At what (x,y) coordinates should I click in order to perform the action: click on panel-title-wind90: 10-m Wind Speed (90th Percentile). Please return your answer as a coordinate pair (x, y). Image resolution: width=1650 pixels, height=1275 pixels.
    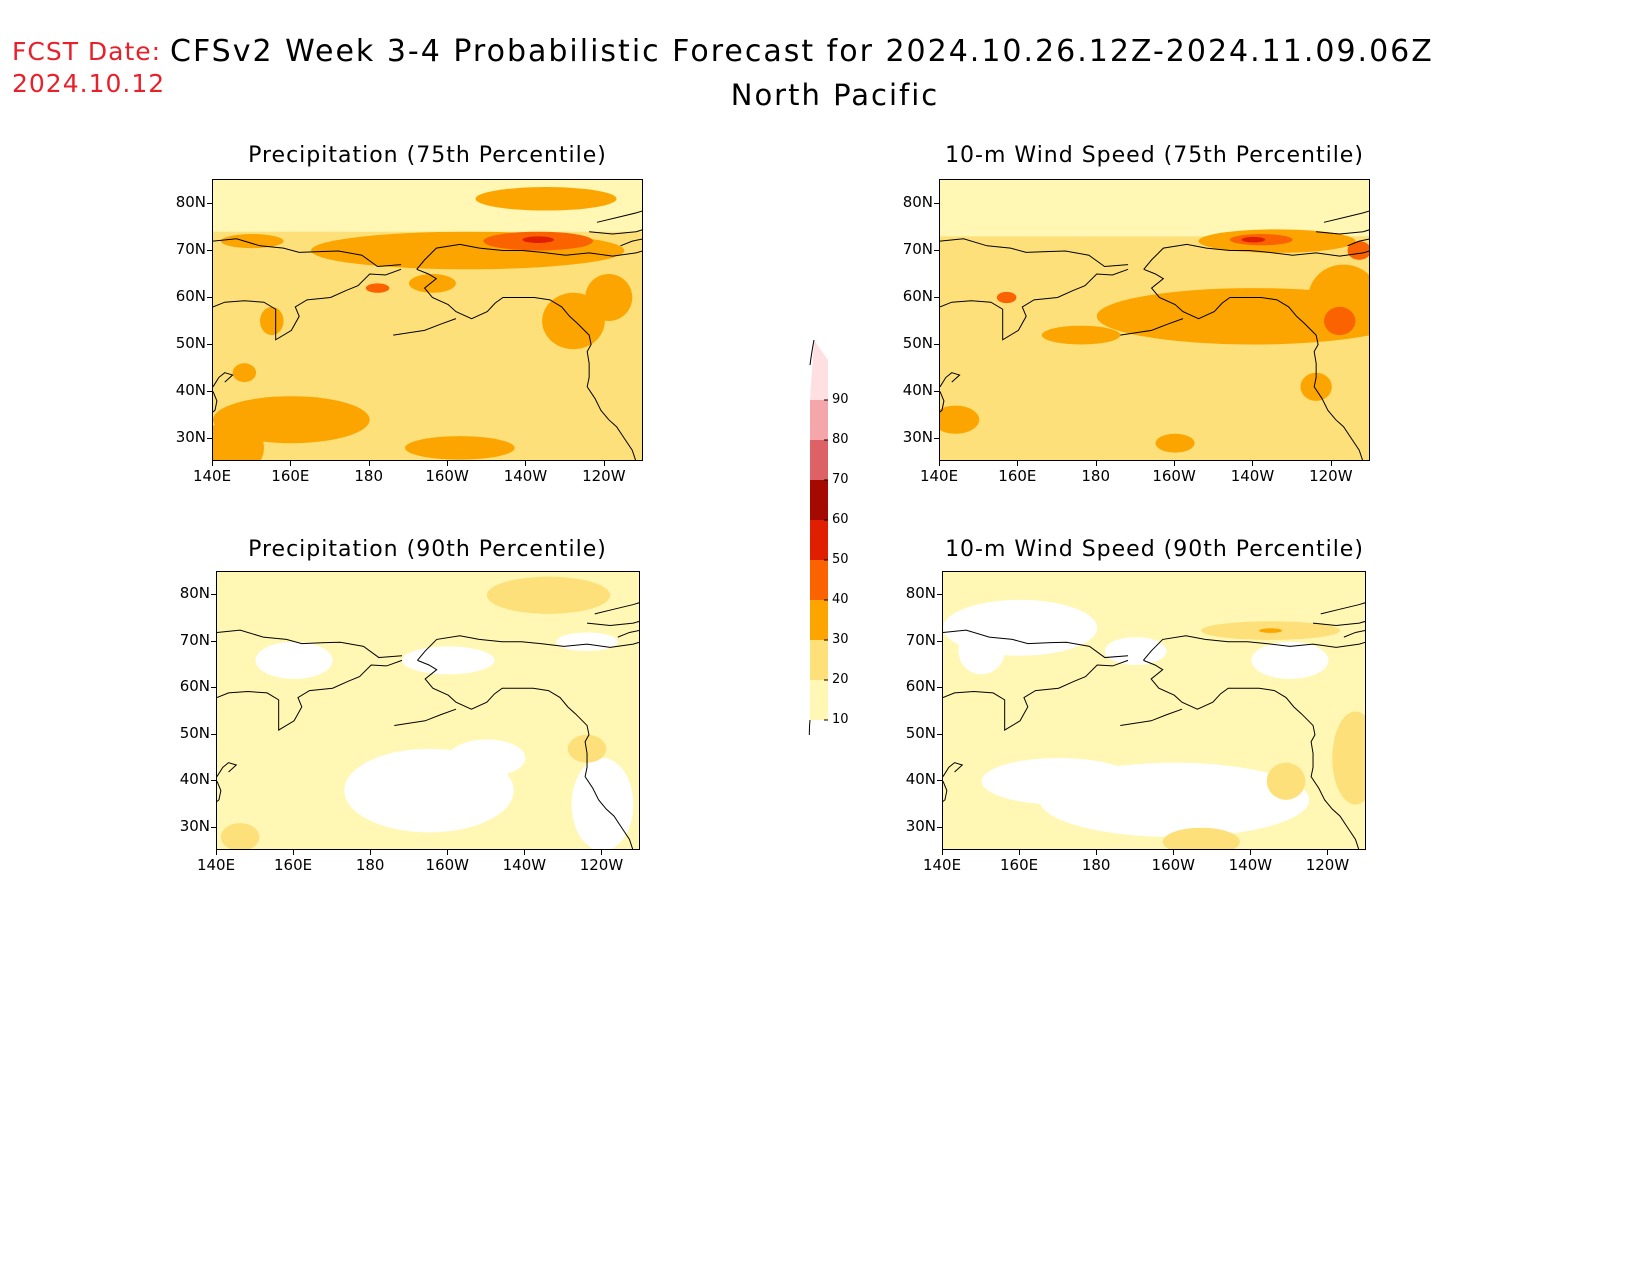
    Looking at the image, I should click on (1154, 549).